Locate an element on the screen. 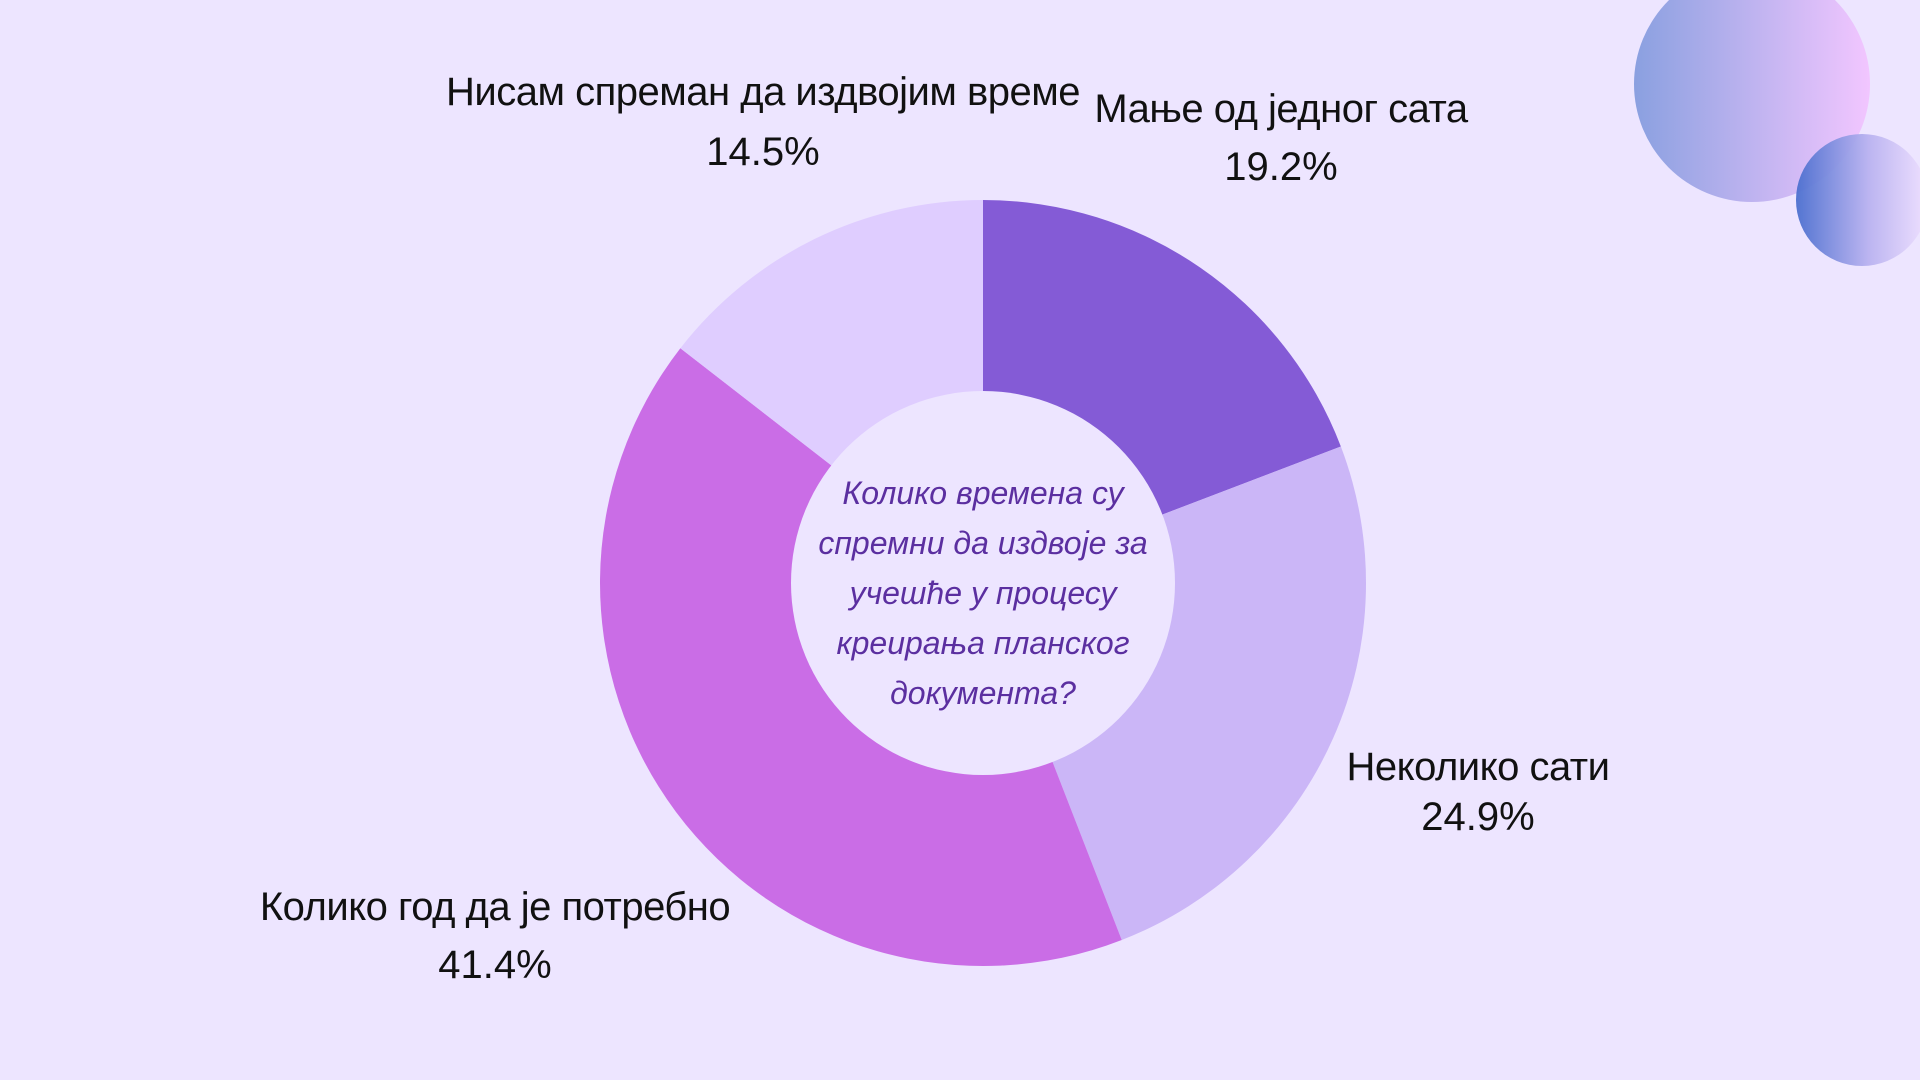  slice-value-label-4: 14.5% is located at coordinates (762, 152).